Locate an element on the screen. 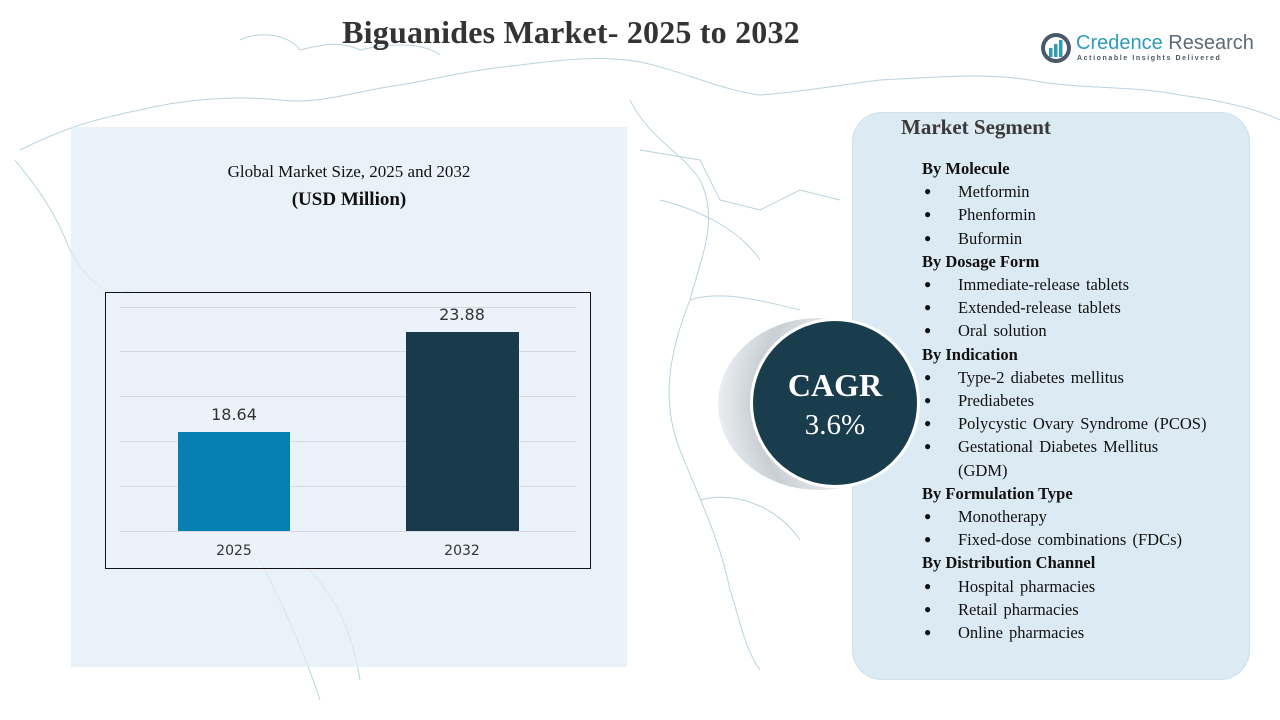  segment-item: ● Prediabetes is located at coordinates (1087, 400).